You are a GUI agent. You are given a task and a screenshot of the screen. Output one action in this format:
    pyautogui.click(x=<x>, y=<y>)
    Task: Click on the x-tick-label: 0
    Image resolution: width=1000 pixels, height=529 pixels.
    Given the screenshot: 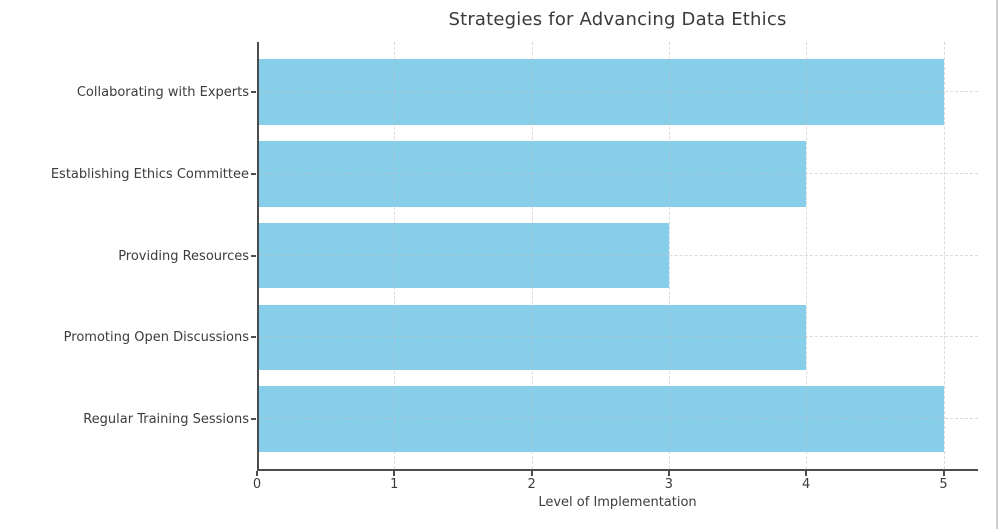 What is the action you would take?
    pyautogui.click(x=257, y=484)
    